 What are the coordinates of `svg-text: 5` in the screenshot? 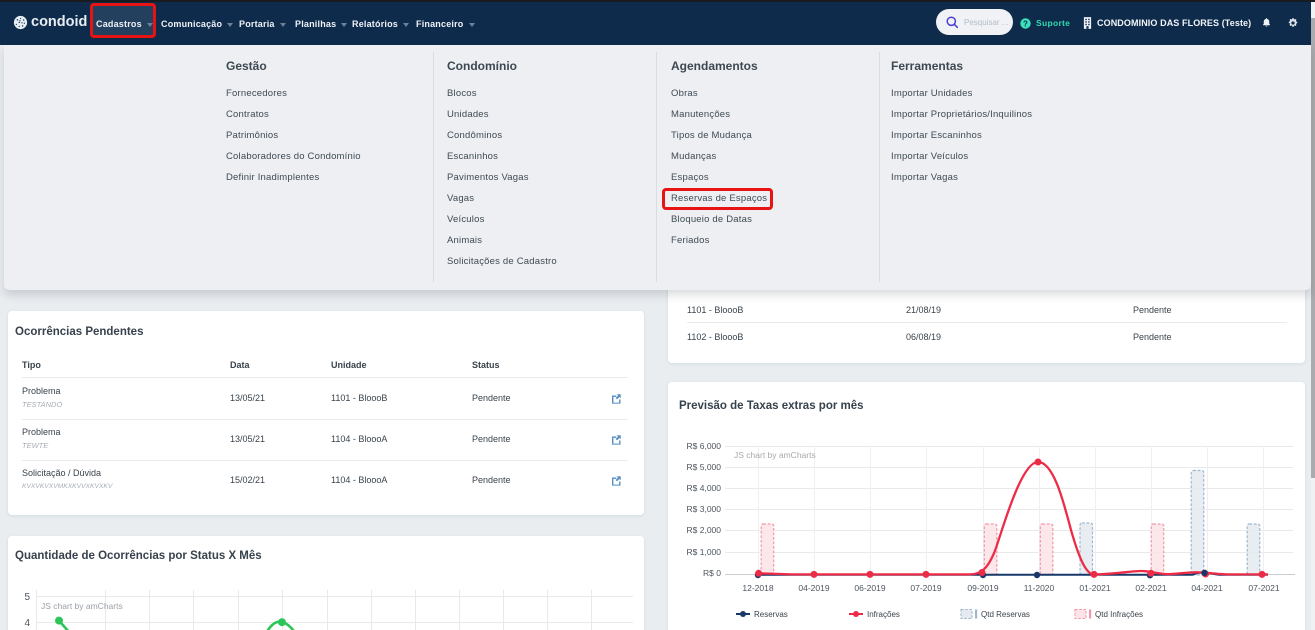 It's located at (27, 597).